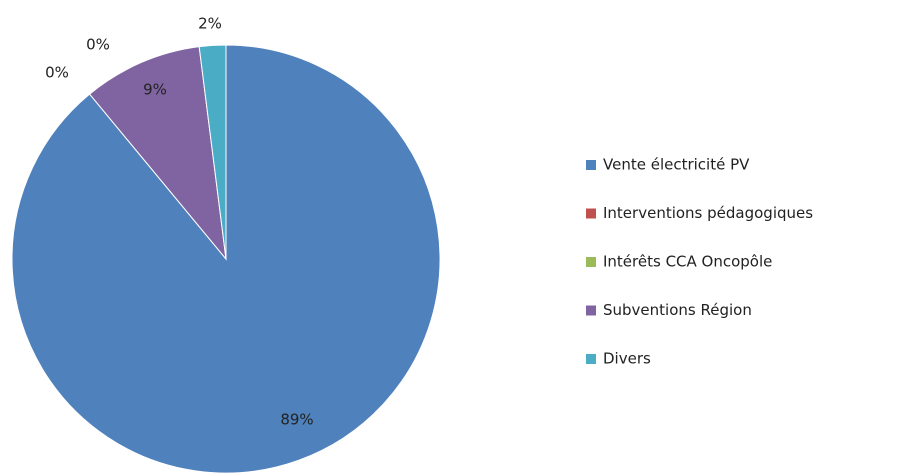 This screenshot has width=909, height=474. What do you see at coordinates (708, 213) in the screenshot?
I see `legend-label: Interventions pédagogiques` at bounding box center [708, 213].